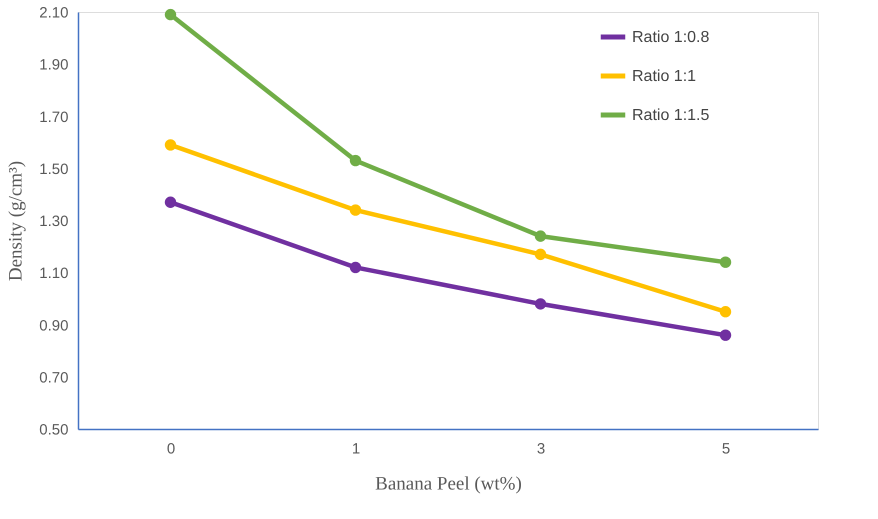 The height and width of the screenshot is (519, 878). Describe the element at coordinates (671, 115) in the screenshot. I see `legend-label: Ratio 1:1.5` at that location.